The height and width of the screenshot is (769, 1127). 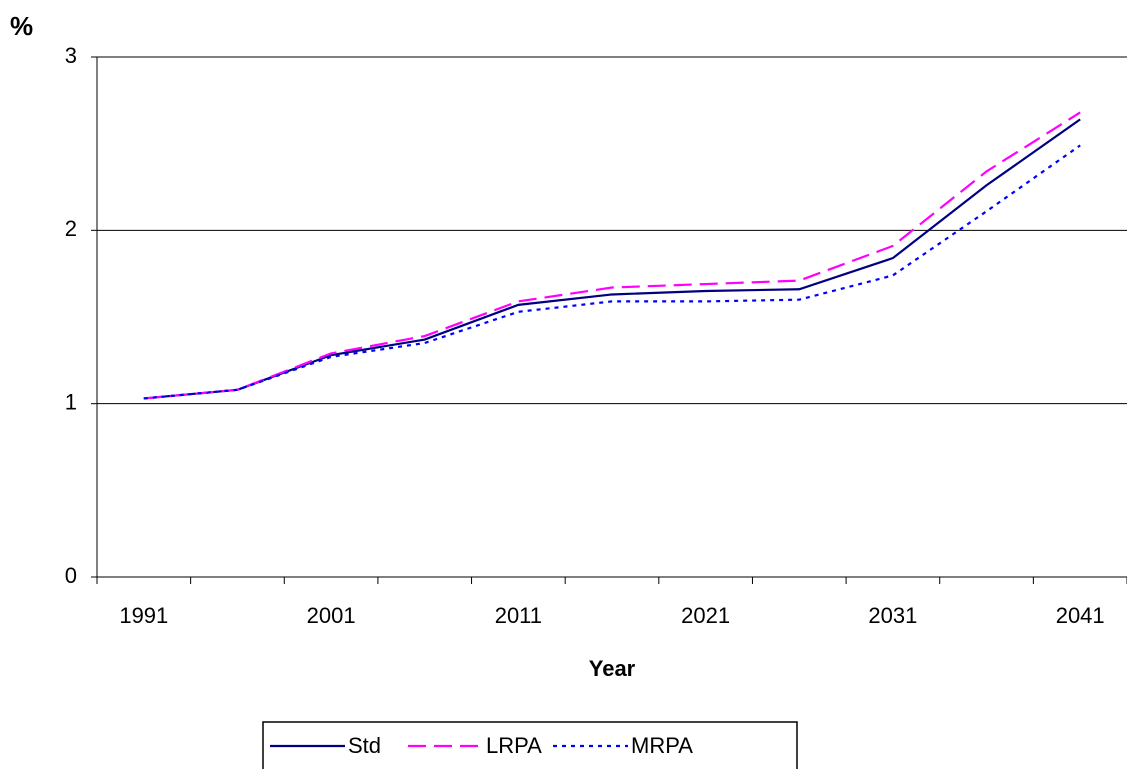 I want to click on legend-label: Std, so click(x=364, y=745).